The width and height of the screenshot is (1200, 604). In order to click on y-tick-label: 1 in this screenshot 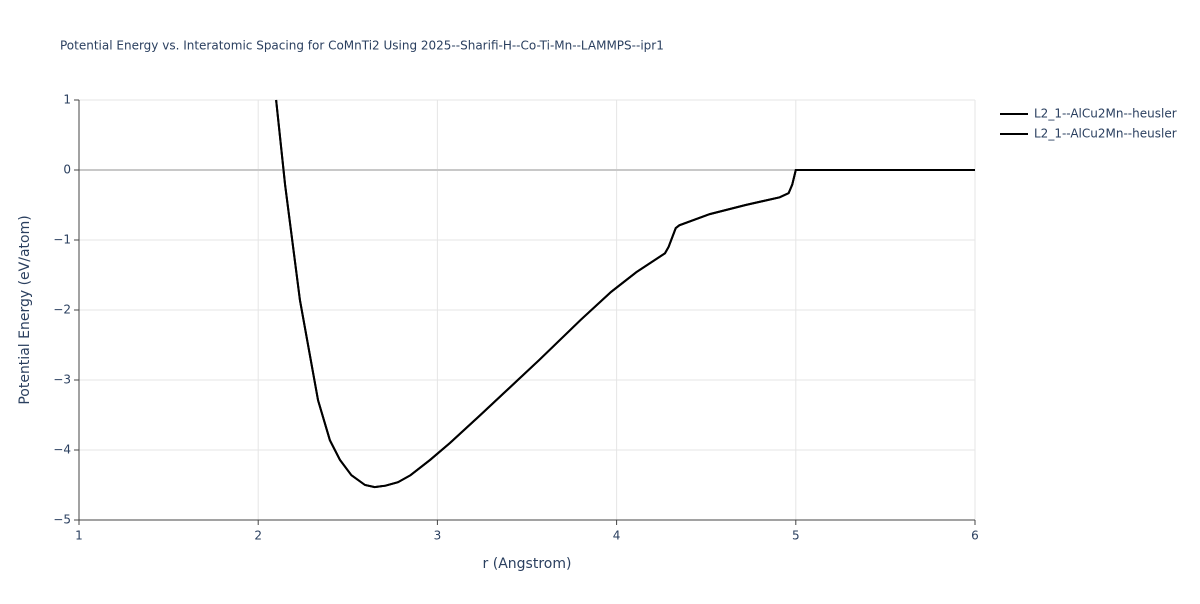, I will do `click(67, 100)`.